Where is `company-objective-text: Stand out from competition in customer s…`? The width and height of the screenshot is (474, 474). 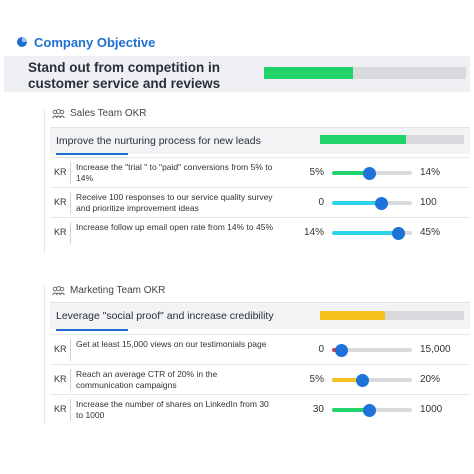
company-objective-text: Stand out from competition in customer s… is located at coordinates (124, 75).